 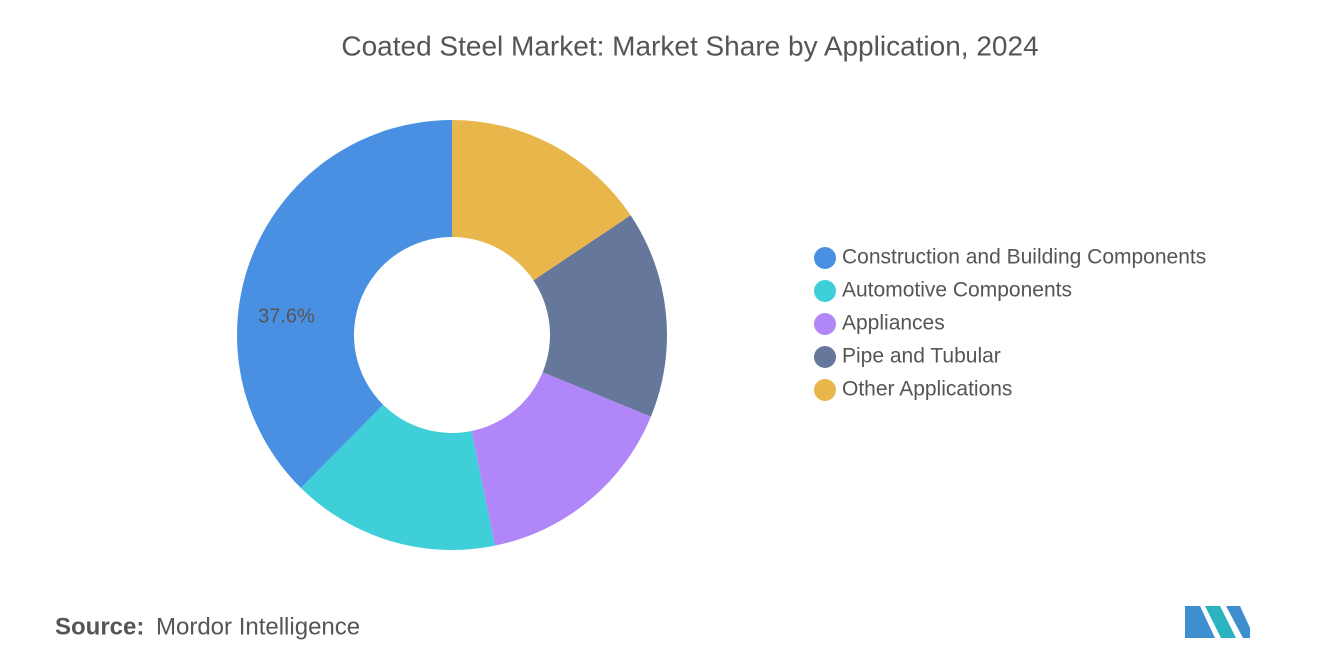 What do you see at coordinates (1217, 622) in the screenshot?
I see `logo` at bounding box center [1217, 622].